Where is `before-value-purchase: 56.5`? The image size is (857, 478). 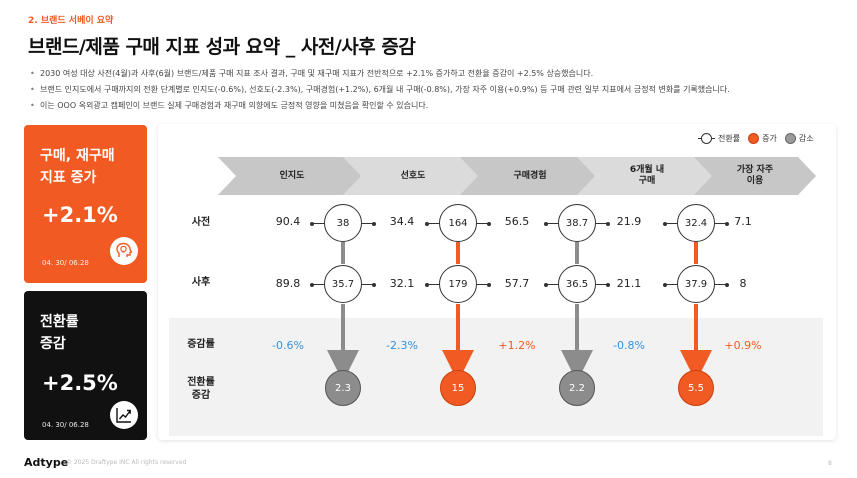 before-value-purchase: 56.5 is located at coordinates (517, 221).